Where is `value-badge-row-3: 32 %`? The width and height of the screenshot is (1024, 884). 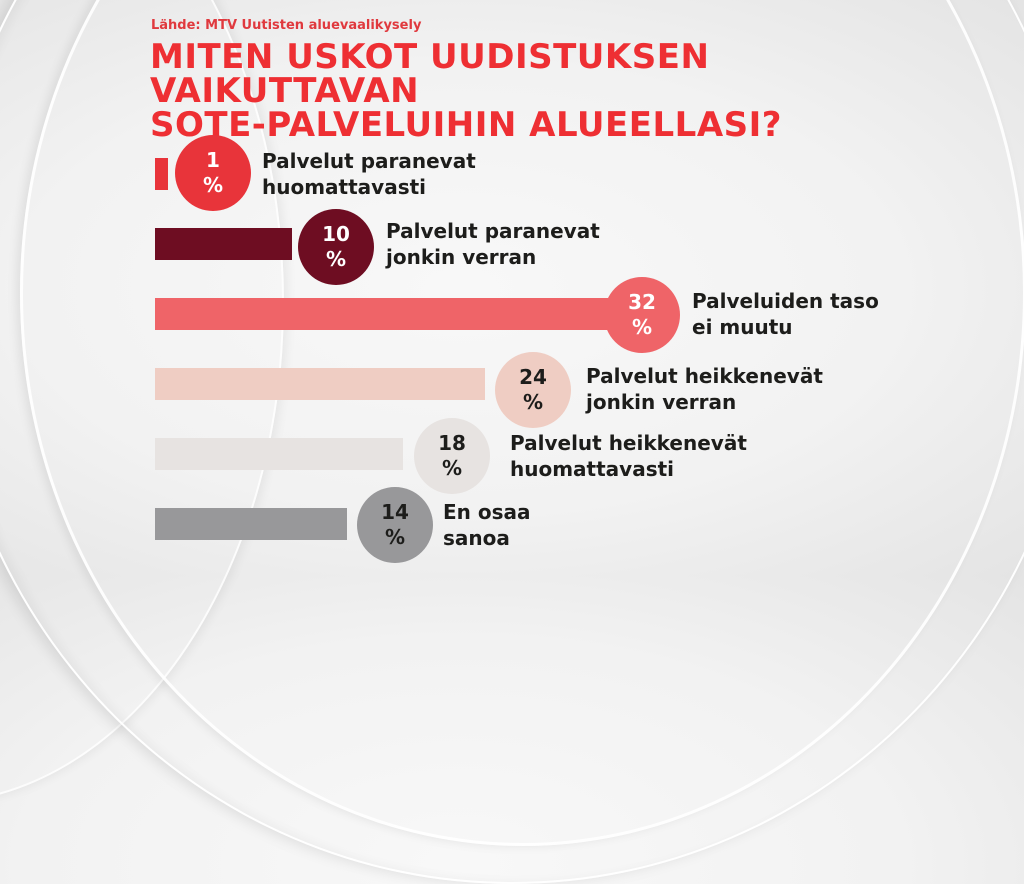
value-badge-row-3: 32 % is located at coordinates (642, 315).